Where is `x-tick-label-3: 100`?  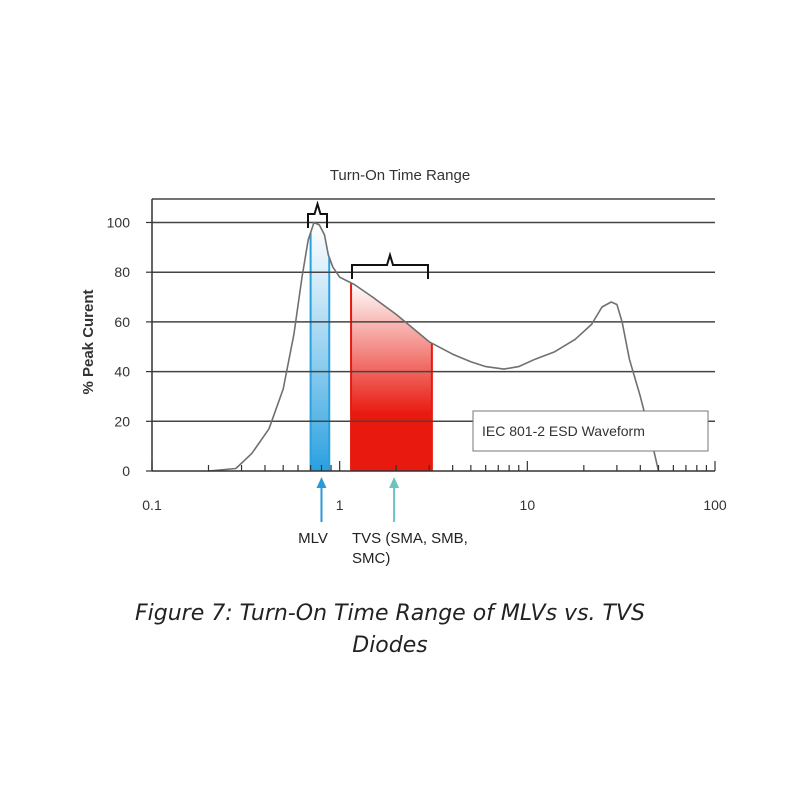 x-tick-label-3: 100 is located at coordinates (715, 505).